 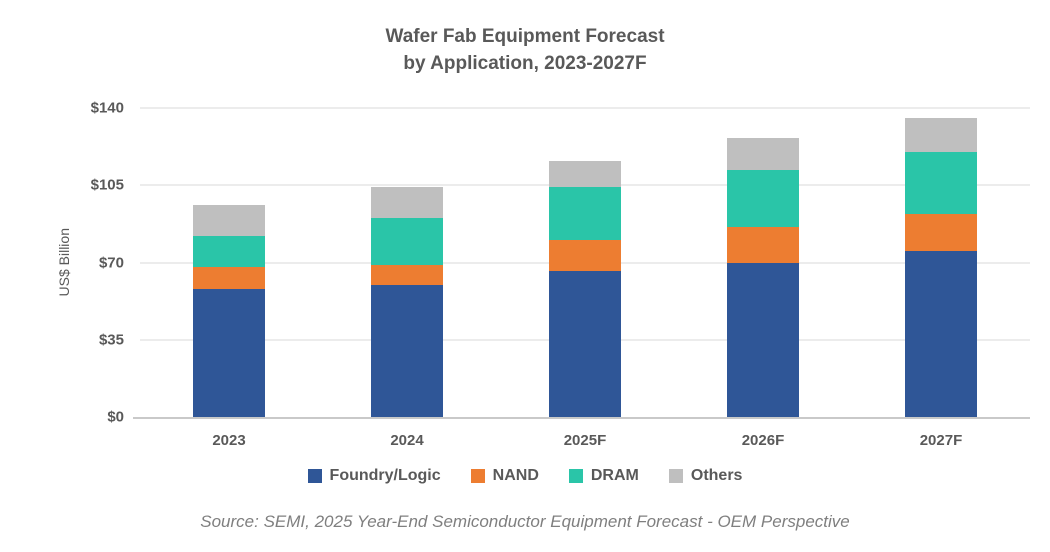 What do you see at coordinates (115, 417) in the screenshot?
I see `y-tick-label-0: $0` at bounding box center [115, 417].